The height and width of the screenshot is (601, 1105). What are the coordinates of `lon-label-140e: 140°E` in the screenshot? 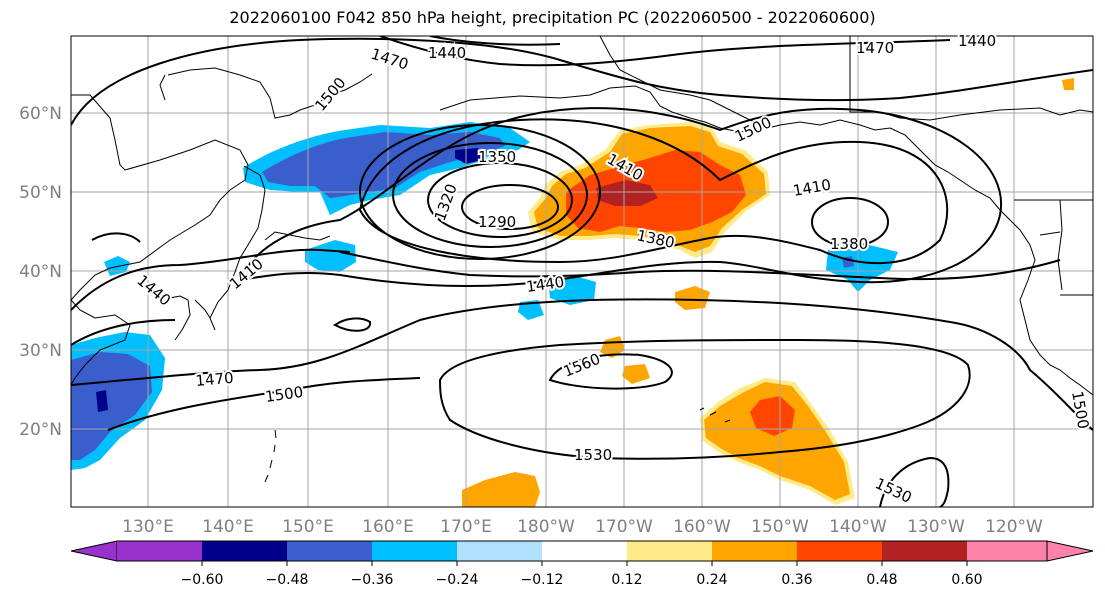 It's located at (228, 527).